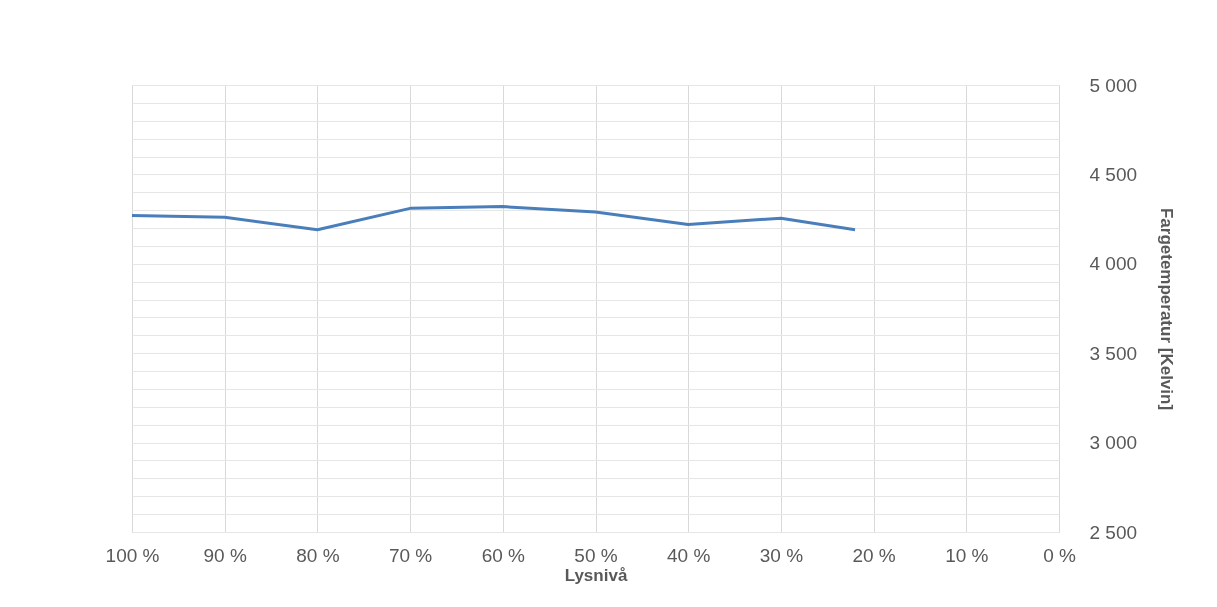 The height and width of the screenshot is (607, 1217). Describe the element at coordinates (1113, 353) in the screenshot. I see `y-tick-label: 3 500` at that location.